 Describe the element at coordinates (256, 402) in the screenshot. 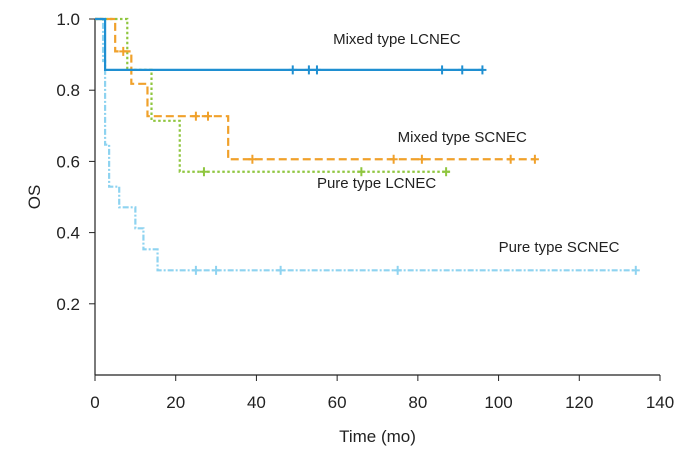

I see `x-tick-label: 40` at that location.